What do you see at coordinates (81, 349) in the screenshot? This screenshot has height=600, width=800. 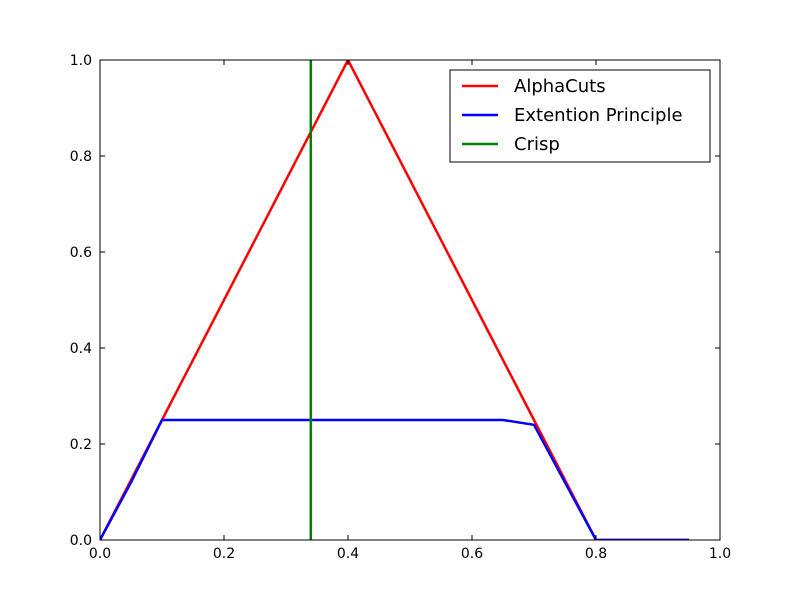 I see `y-tick-label: 0.4` at bounding box center [81, 349].